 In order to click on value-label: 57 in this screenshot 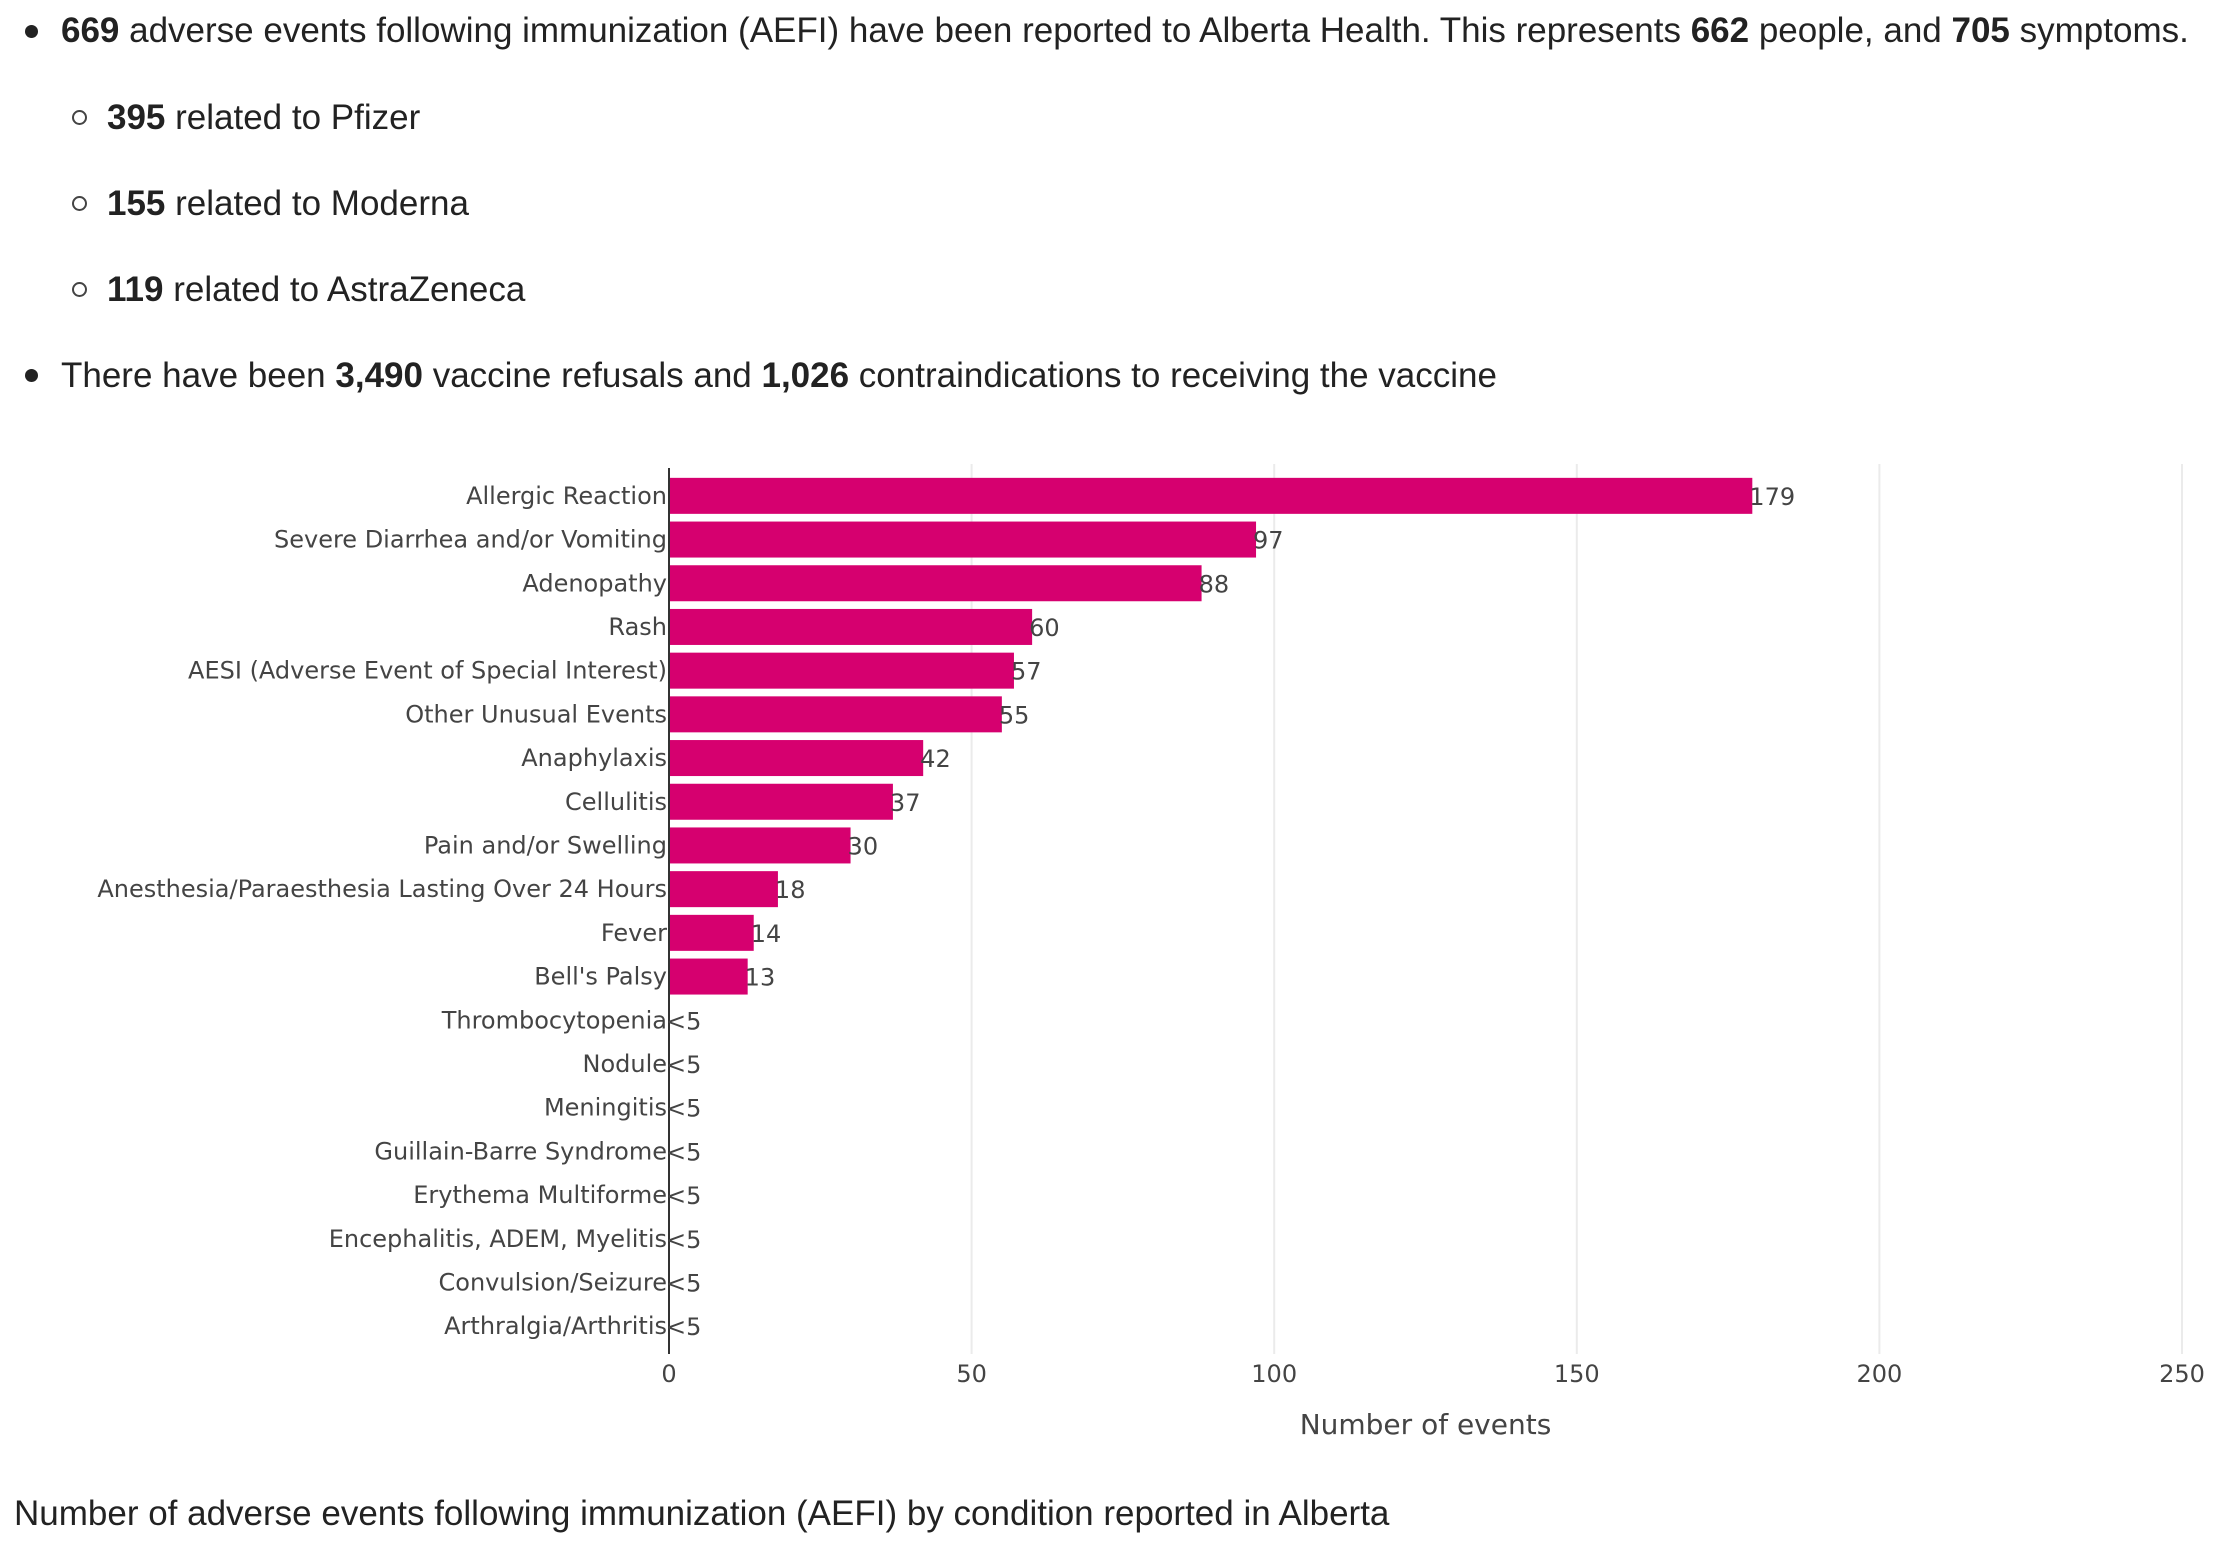, I will do `click(1026, 672)`.